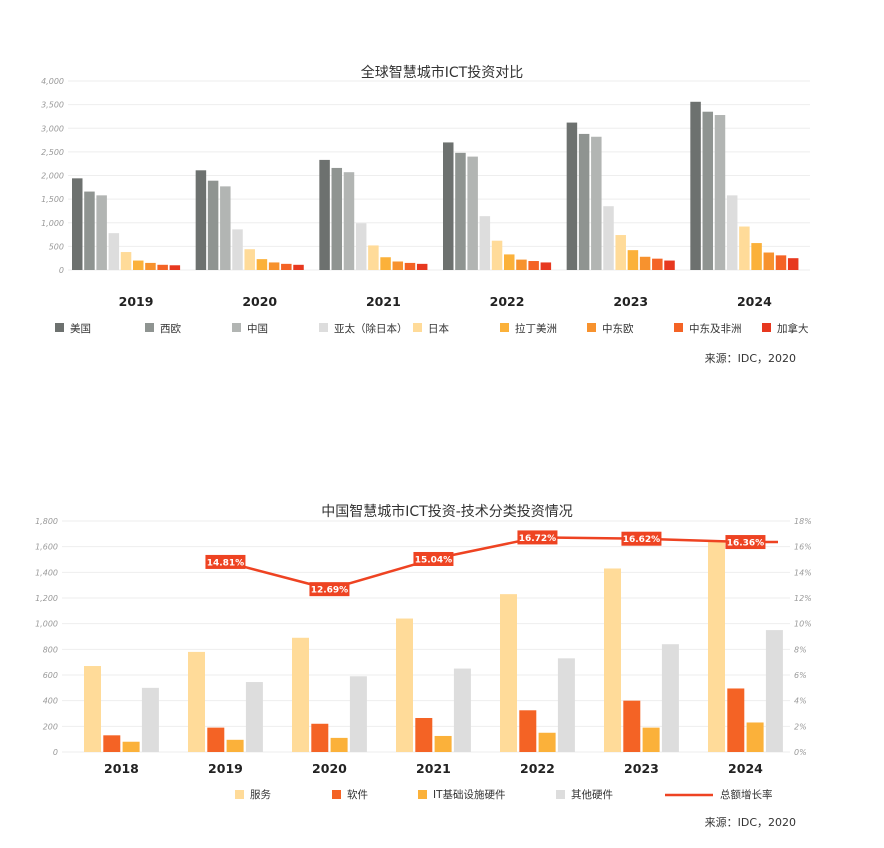 This screenshot has height=848, width=884. I want to click on legend-label: 拉丁美洲, so click(536, 328).